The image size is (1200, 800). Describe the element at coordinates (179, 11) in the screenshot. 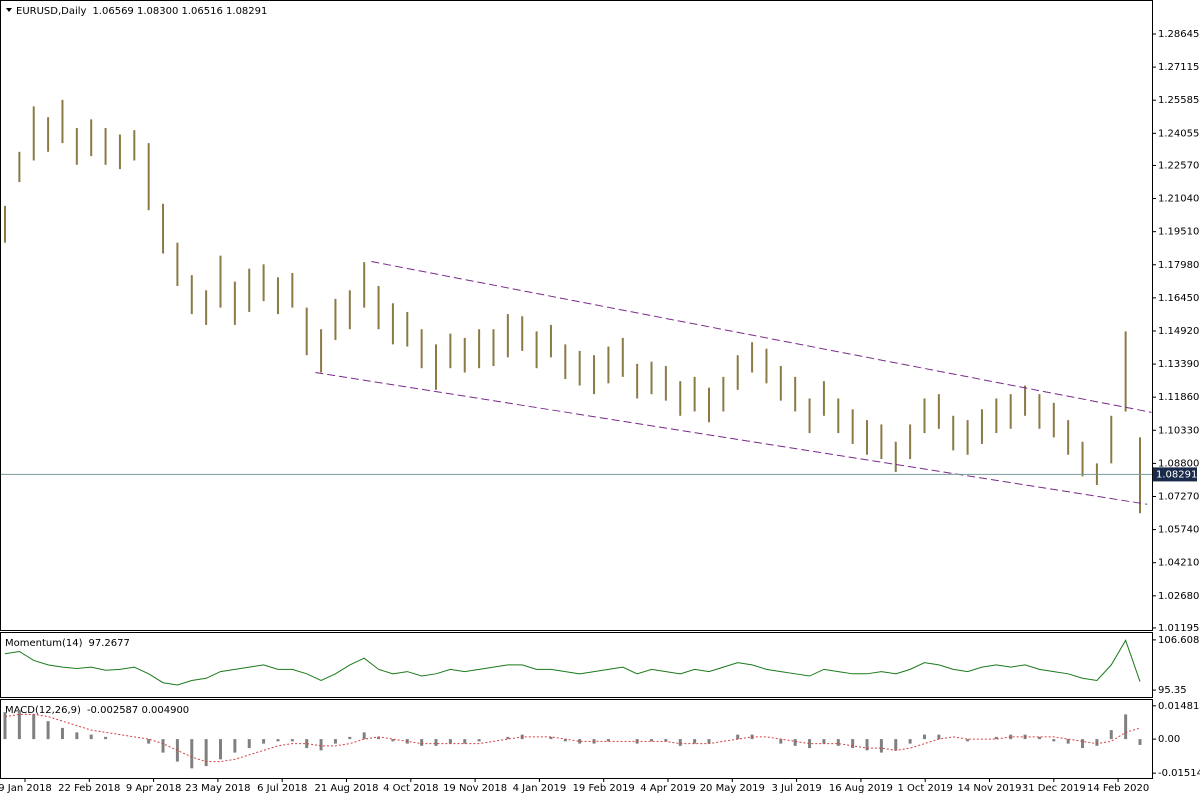

I see `header-values: 1.06569 1.08300 1.06516 1.08291` at that location.